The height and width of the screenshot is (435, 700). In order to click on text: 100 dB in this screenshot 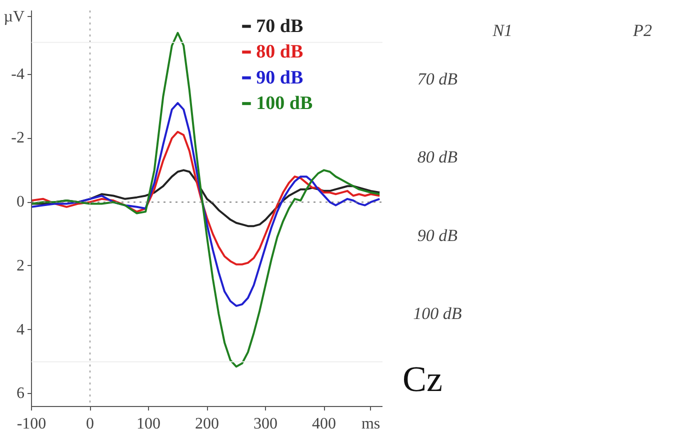, I will do `click(437, 314)`.